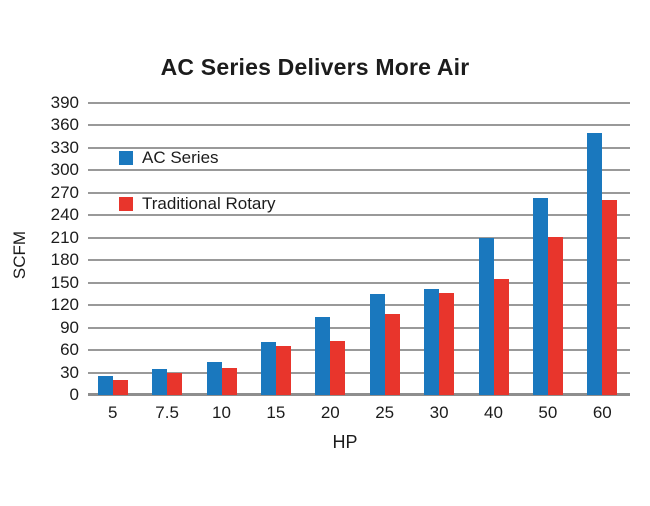  Describe the element at coordinates (64, 147) in the screenshot. I see `y-tick-label: 330` at that location.